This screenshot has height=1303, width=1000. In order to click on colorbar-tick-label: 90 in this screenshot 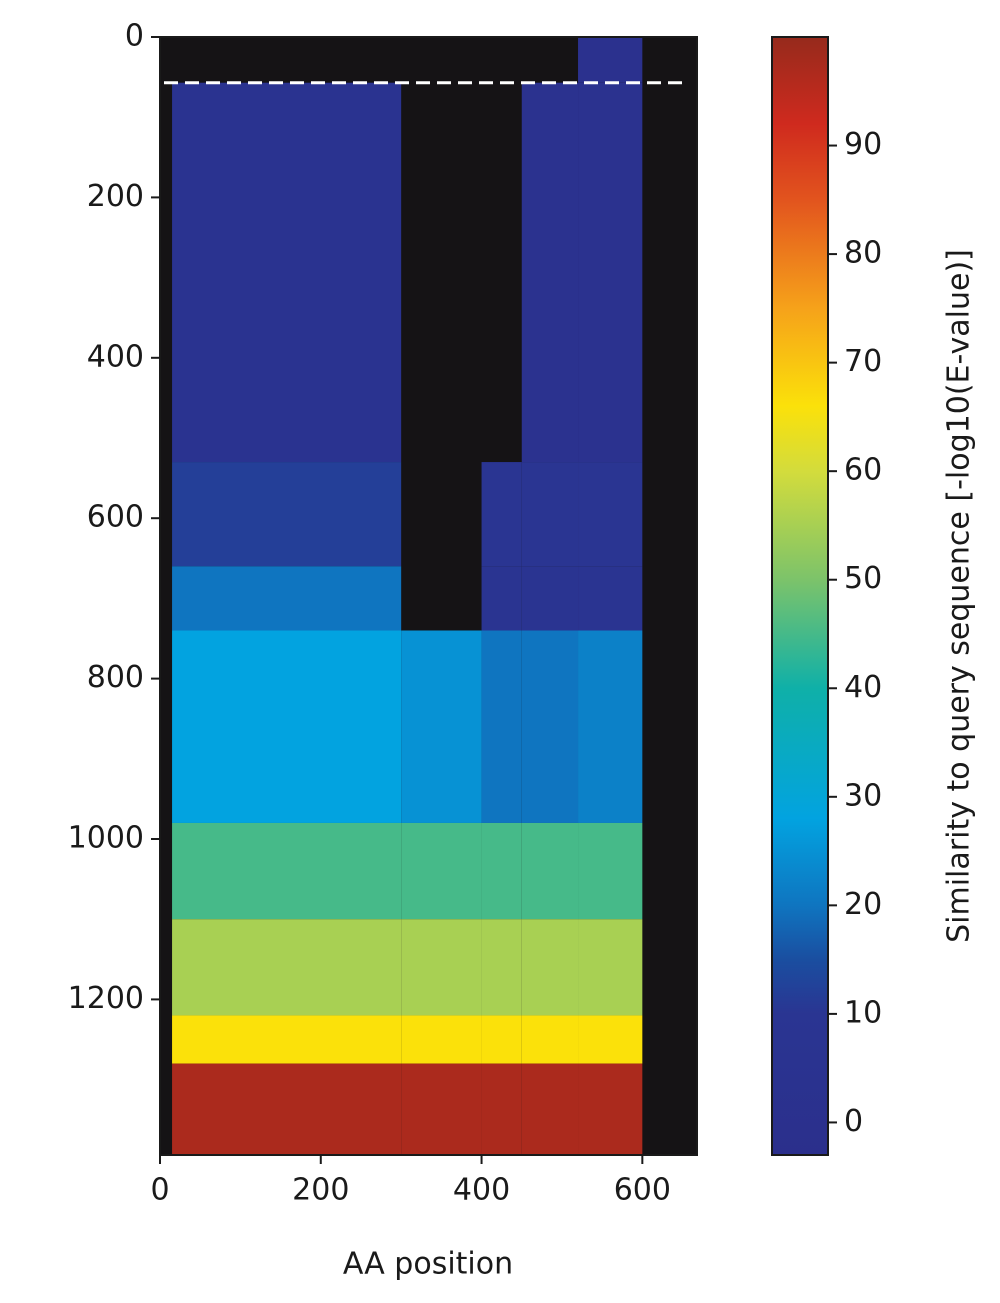, I will do `click(863, 144)`.